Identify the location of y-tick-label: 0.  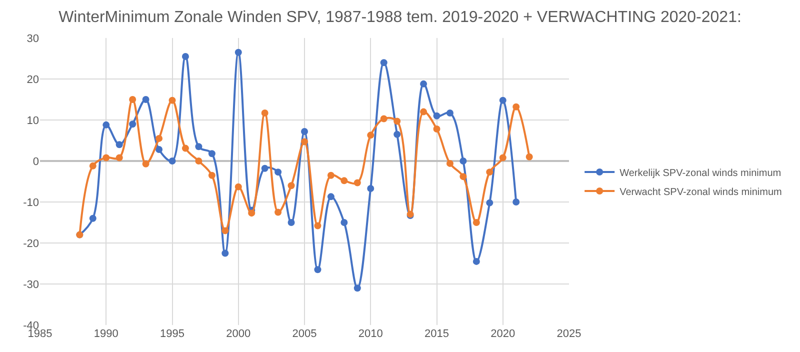
(35, 162).